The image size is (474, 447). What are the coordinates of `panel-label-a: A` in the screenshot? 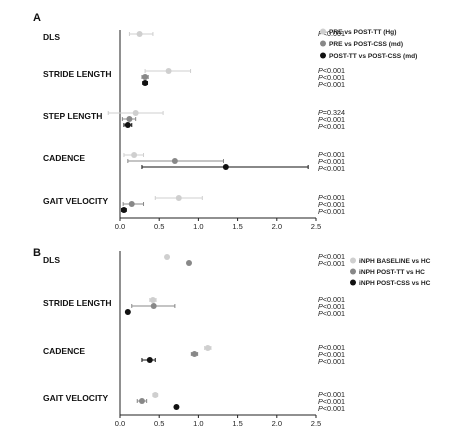 It's located at (37, 18).